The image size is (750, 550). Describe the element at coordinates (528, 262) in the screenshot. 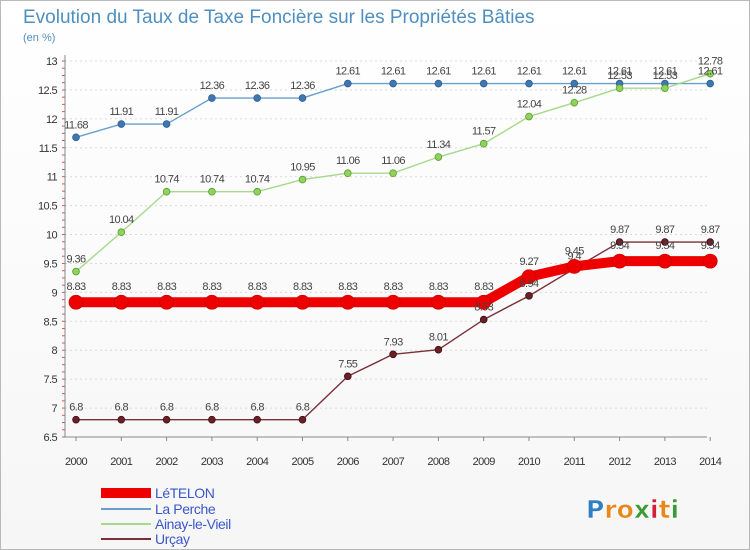

I see `data-label: 9.27` at that location.